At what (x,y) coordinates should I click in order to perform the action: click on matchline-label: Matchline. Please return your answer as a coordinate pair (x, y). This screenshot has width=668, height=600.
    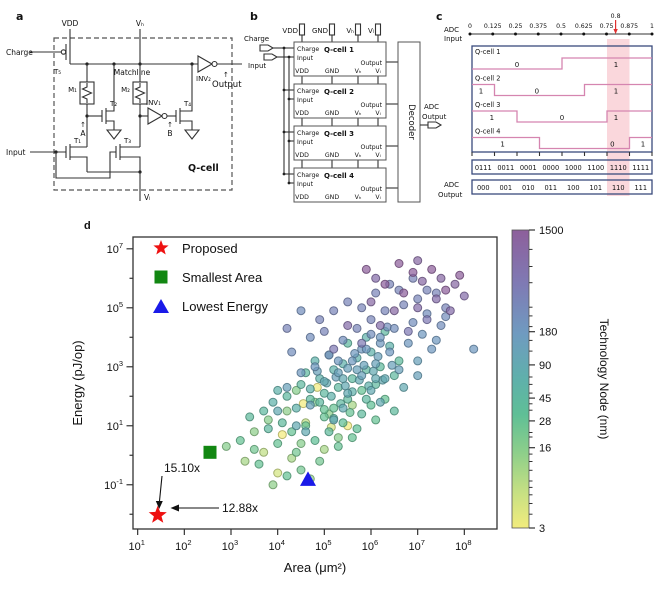
    Looking at the image, I should click on (132, 72).